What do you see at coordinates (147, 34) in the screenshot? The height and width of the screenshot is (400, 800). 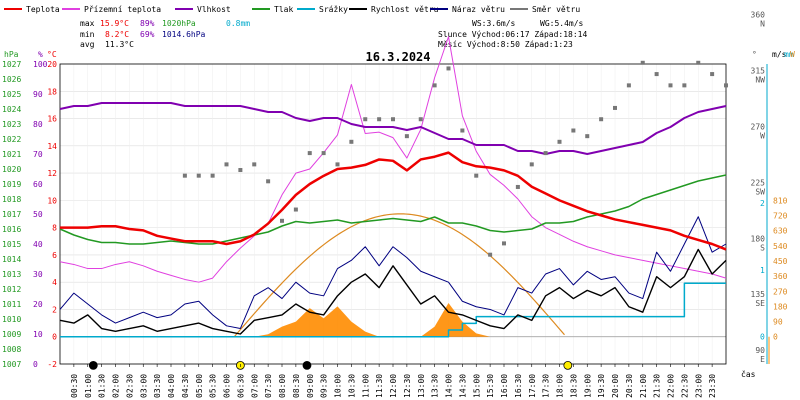 I see `stat-min-hum: 69%` at bounding box center [147, 34].